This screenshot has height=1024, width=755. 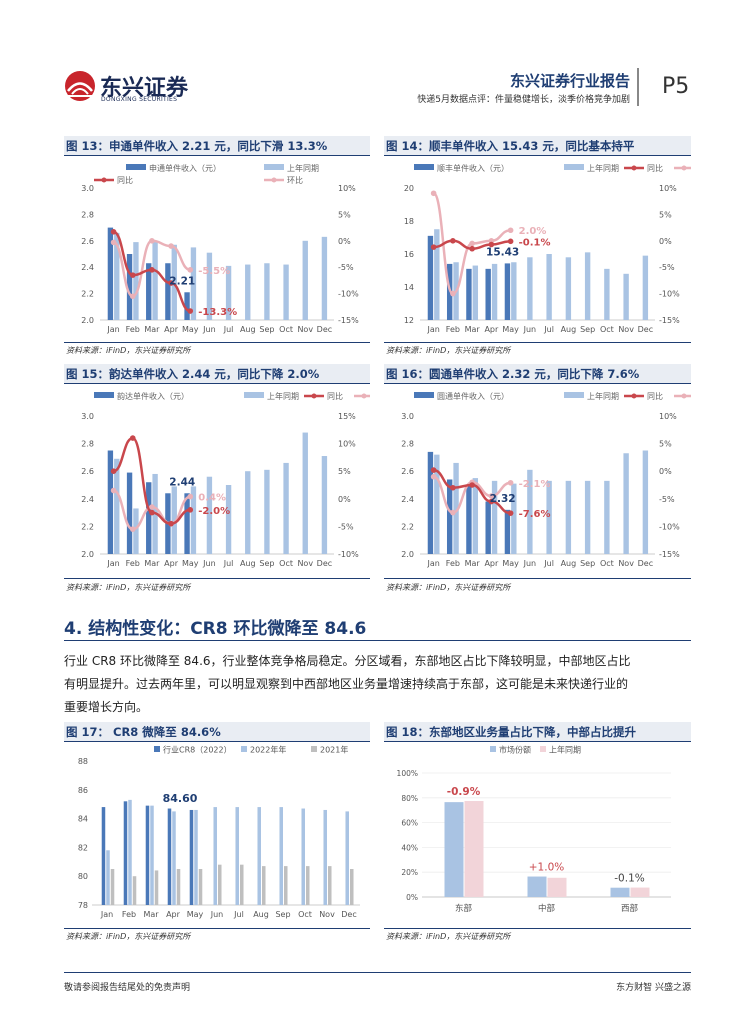 What do you see at coordinates (535, 242) in the screenshot?
I see `yoy-data-label: -0.1%` at bounding box center [535, 242].